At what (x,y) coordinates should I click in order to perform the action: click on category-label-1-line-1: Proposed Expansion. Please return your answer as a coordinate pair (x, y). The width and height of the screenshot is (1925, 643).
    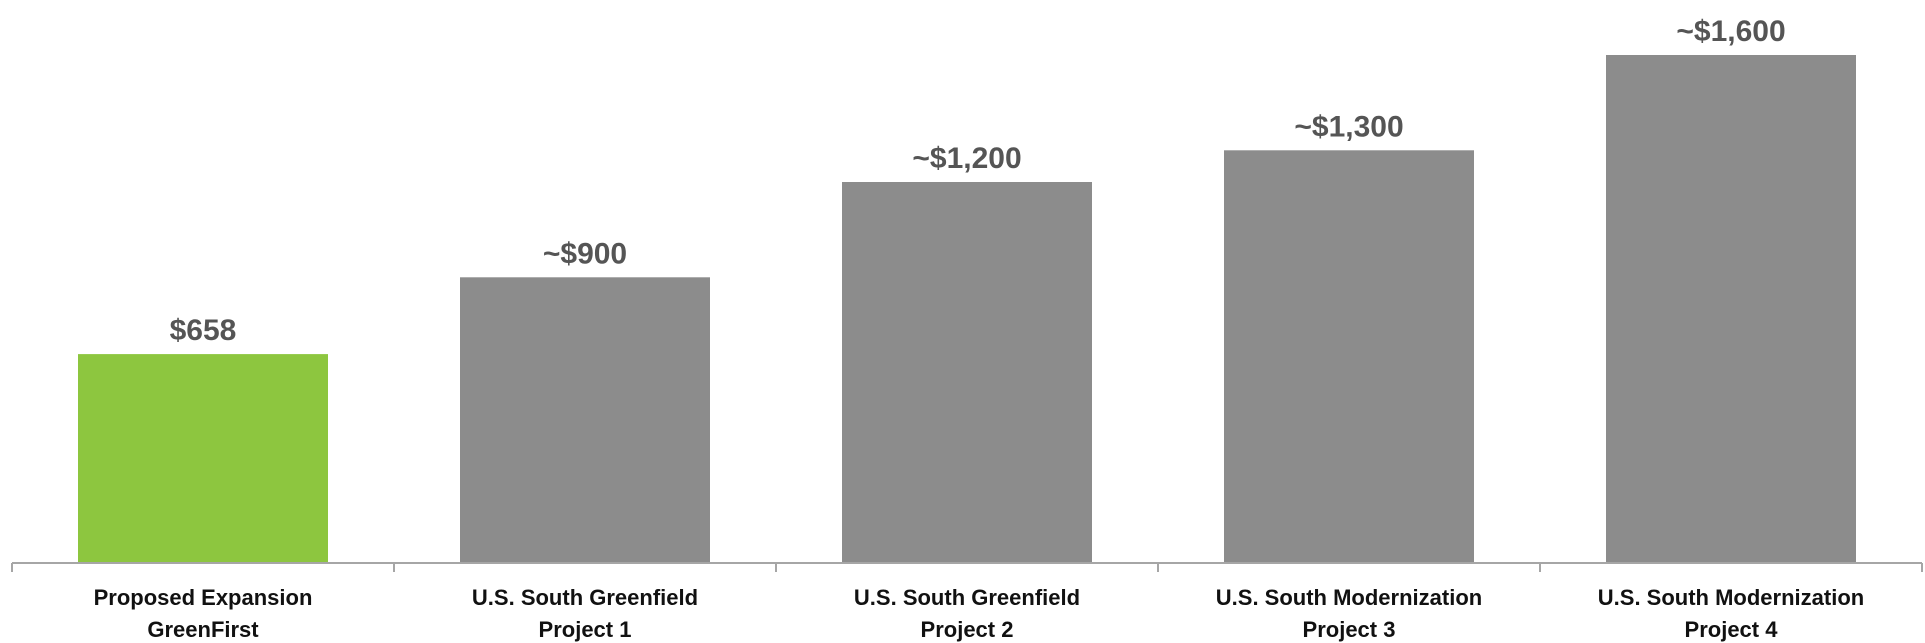
    Looking at the image, I should click on (203, 597).